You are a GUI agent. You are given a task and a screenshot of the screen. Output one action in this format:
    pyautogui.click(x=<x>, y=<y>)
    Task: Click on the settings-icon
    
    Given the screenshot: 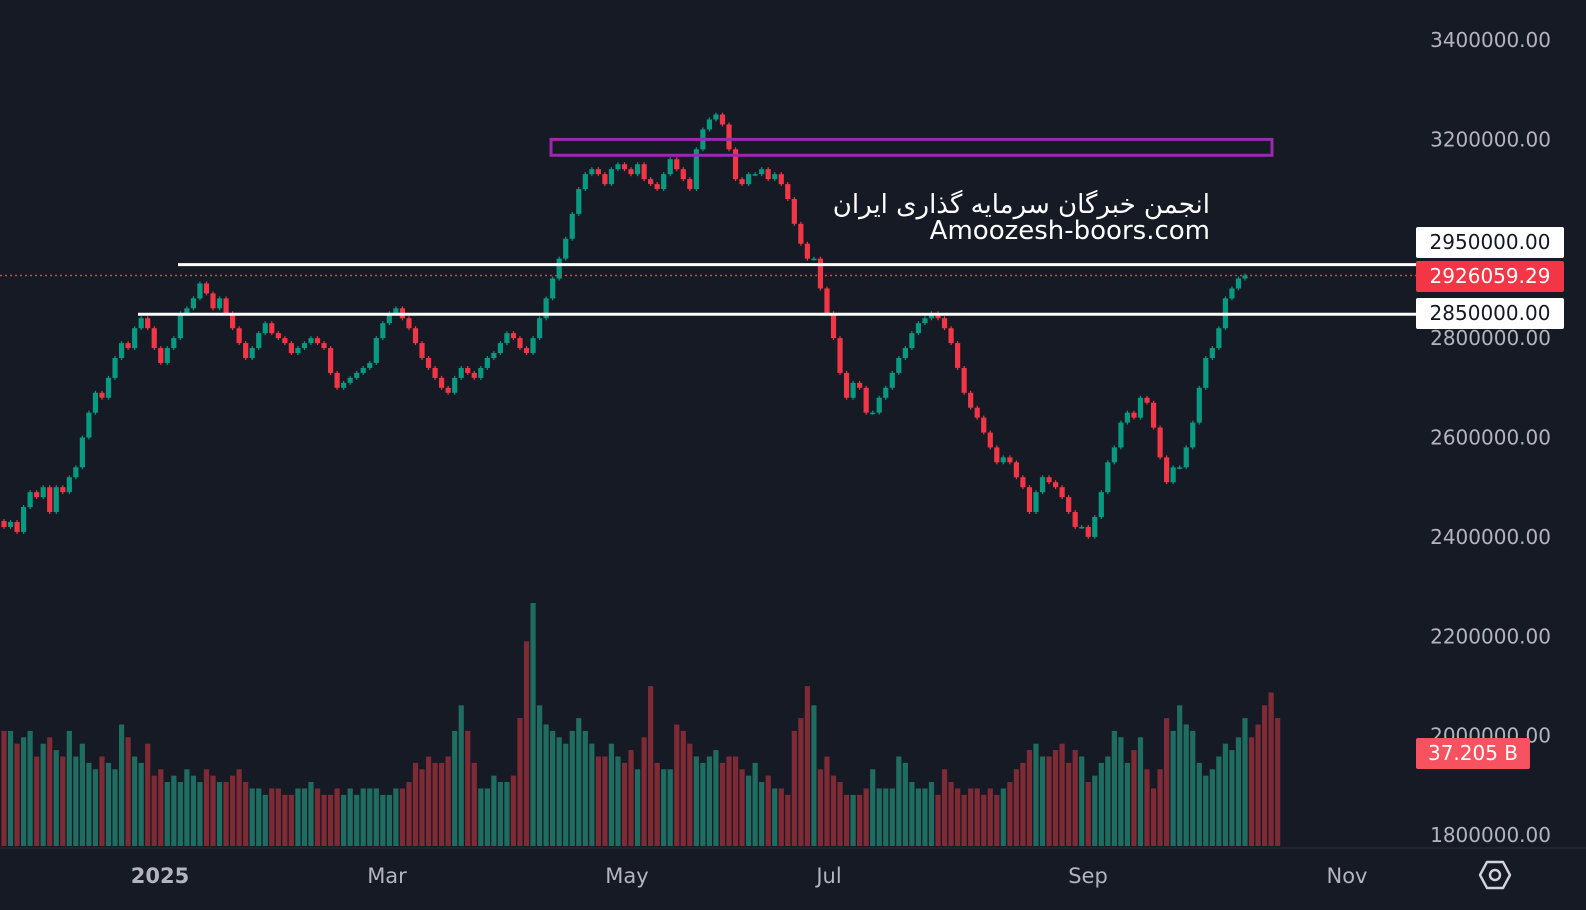 What is the action you would take?
    pyautogui.click(x=1495, y=875)
    